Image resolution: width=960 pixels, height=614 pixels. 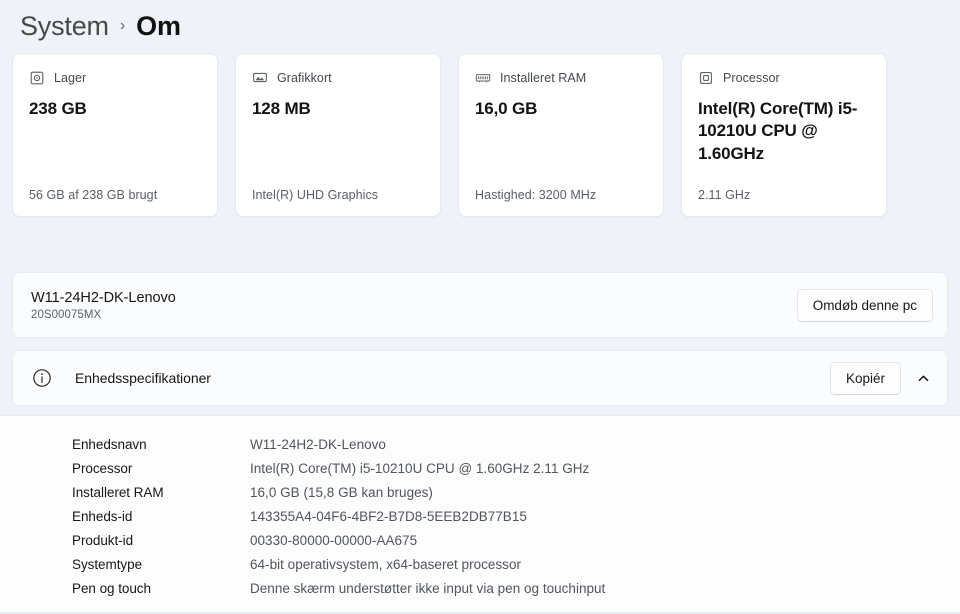 I want to click on rename-pc-button: Omdøb denne pc, so click(x=864, y=305).